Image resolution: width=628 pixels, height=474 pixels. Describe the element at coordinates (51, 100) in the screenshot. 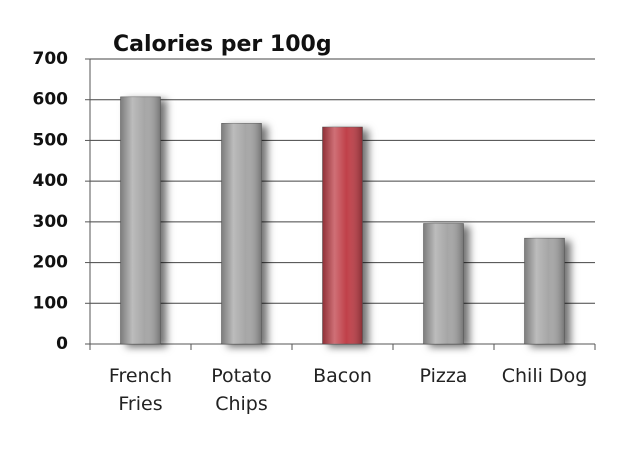

I see `y-tick-label: 600` at that location.